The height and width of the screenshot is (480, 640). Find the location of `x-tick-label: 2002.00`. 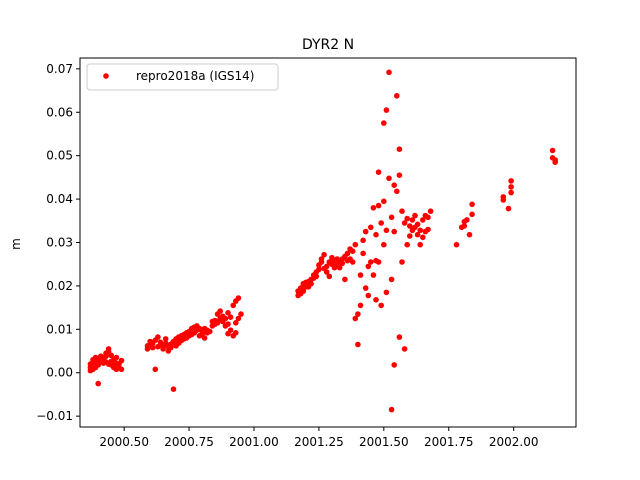

x-tick-label: 2002.00 is located at coordinates (514, 442).